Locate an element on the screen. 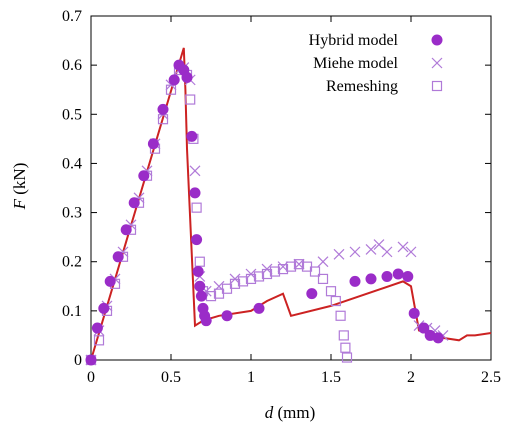  legend-label: Miehe model is located at coordinates (355, 63).